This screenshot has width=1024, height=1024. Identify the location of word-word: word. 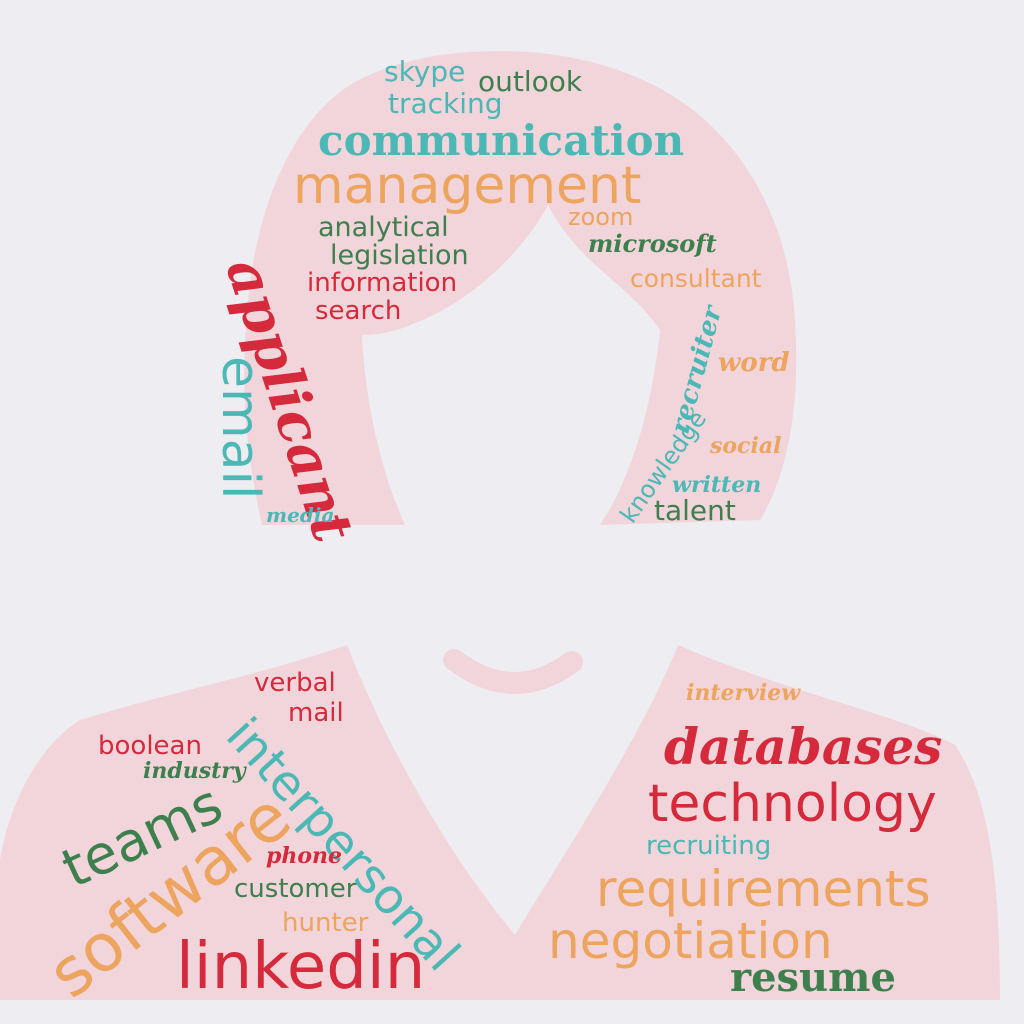
(754, 363).